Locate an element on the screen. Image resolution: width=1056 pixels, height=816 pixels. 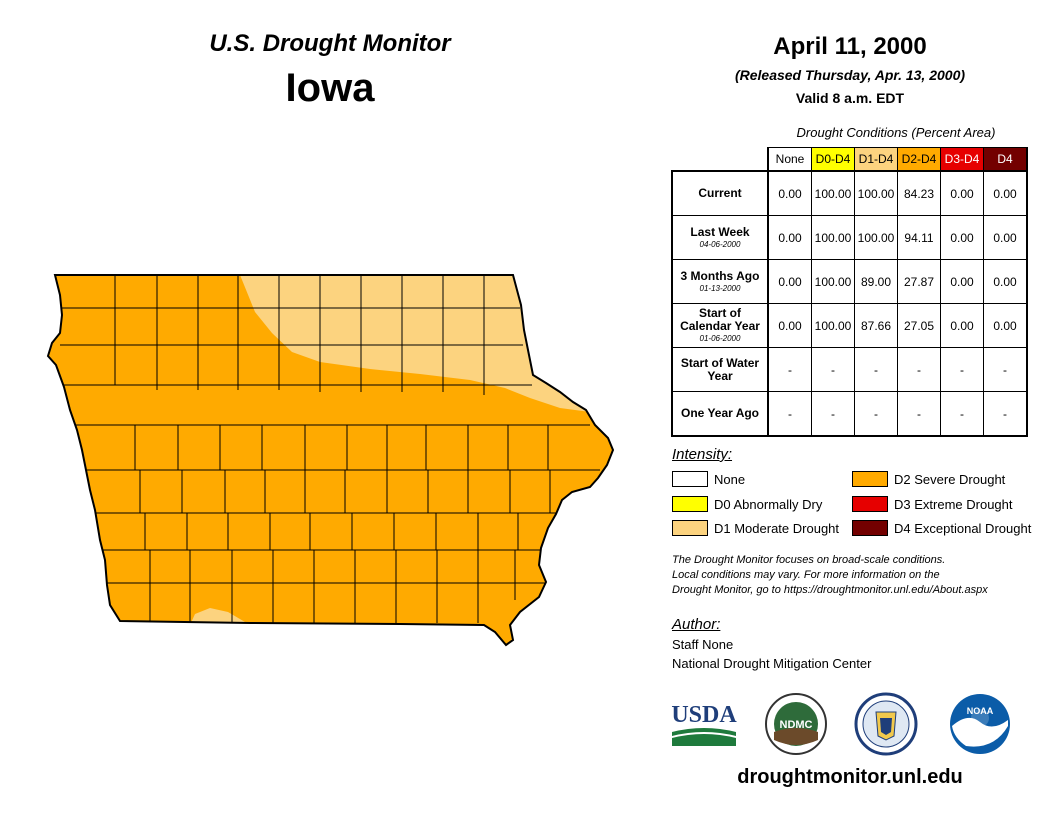
table-cell: 27.87 is located at coordinates (919, 281).